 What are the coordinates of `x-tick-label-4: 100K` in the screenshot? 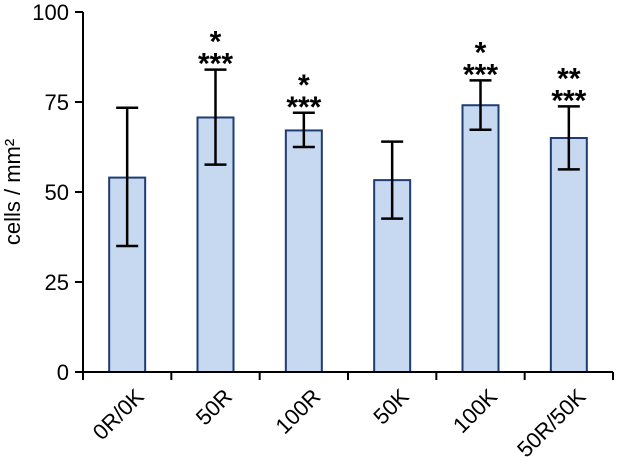 It's located at (475, 411).